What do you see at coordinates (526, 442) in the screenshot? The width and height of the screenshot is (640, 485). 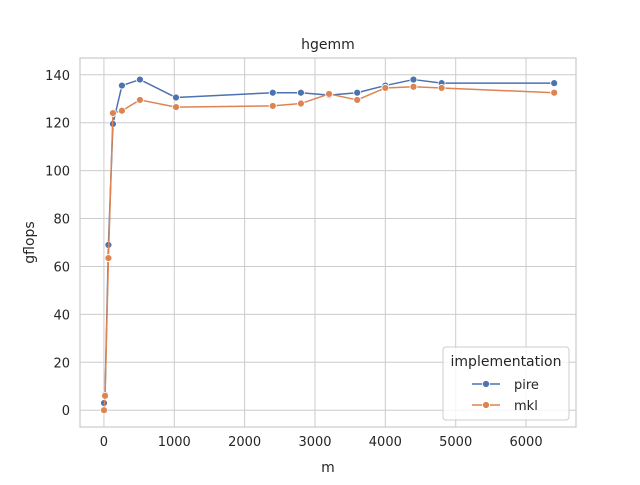 I see `x-tick-label: 6000` at bounding box center [526, 442].